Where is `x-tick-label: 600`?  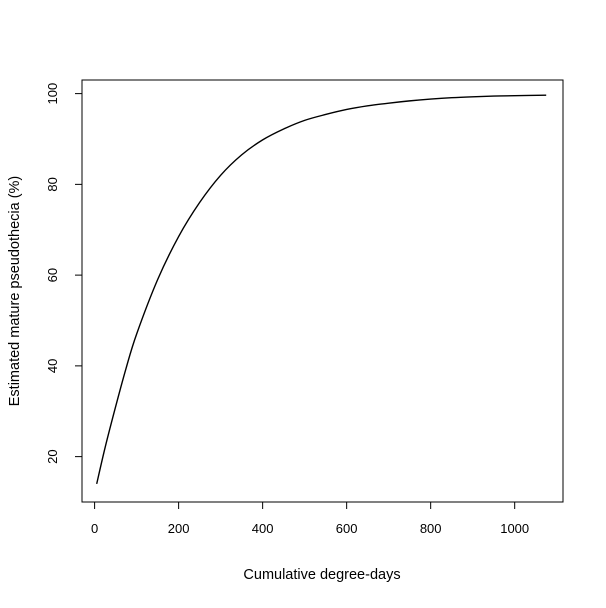 x-tick-label: 600 is located at coordinates (347, 528).